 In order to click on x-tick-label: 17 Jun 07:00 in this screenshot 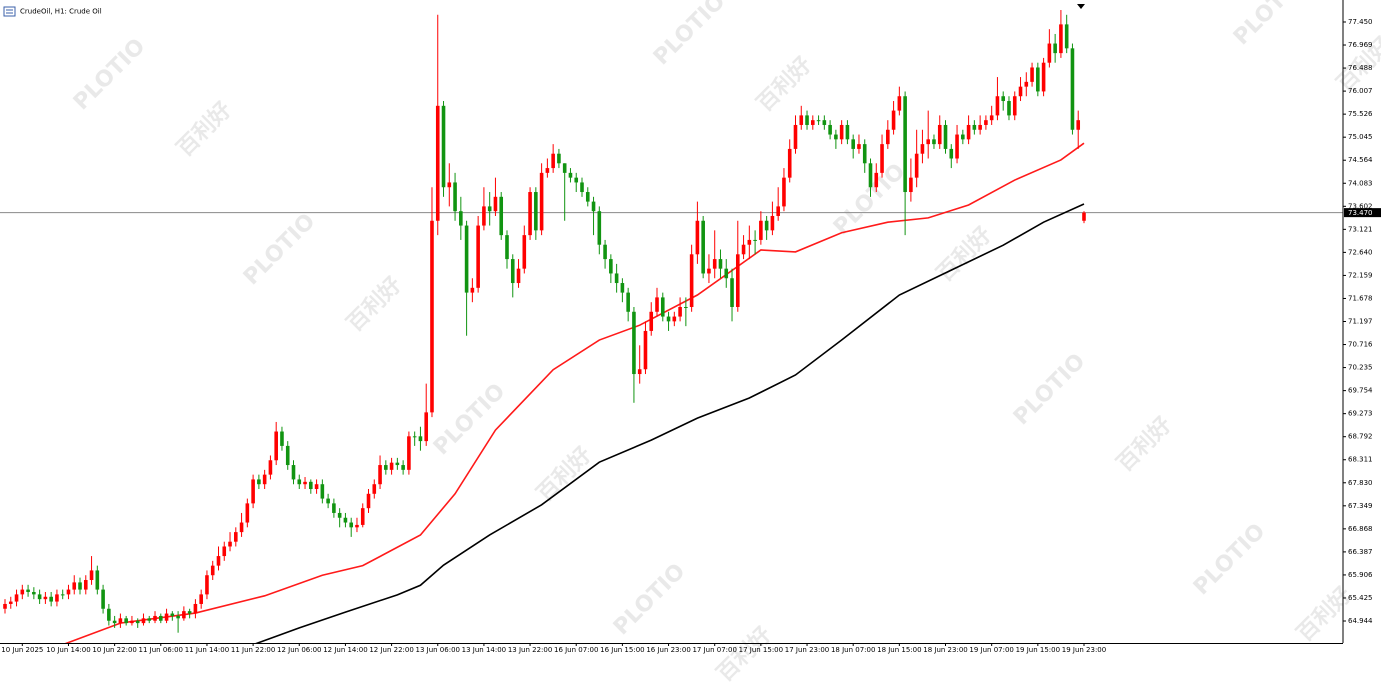, I will do `click(714, 650)`.